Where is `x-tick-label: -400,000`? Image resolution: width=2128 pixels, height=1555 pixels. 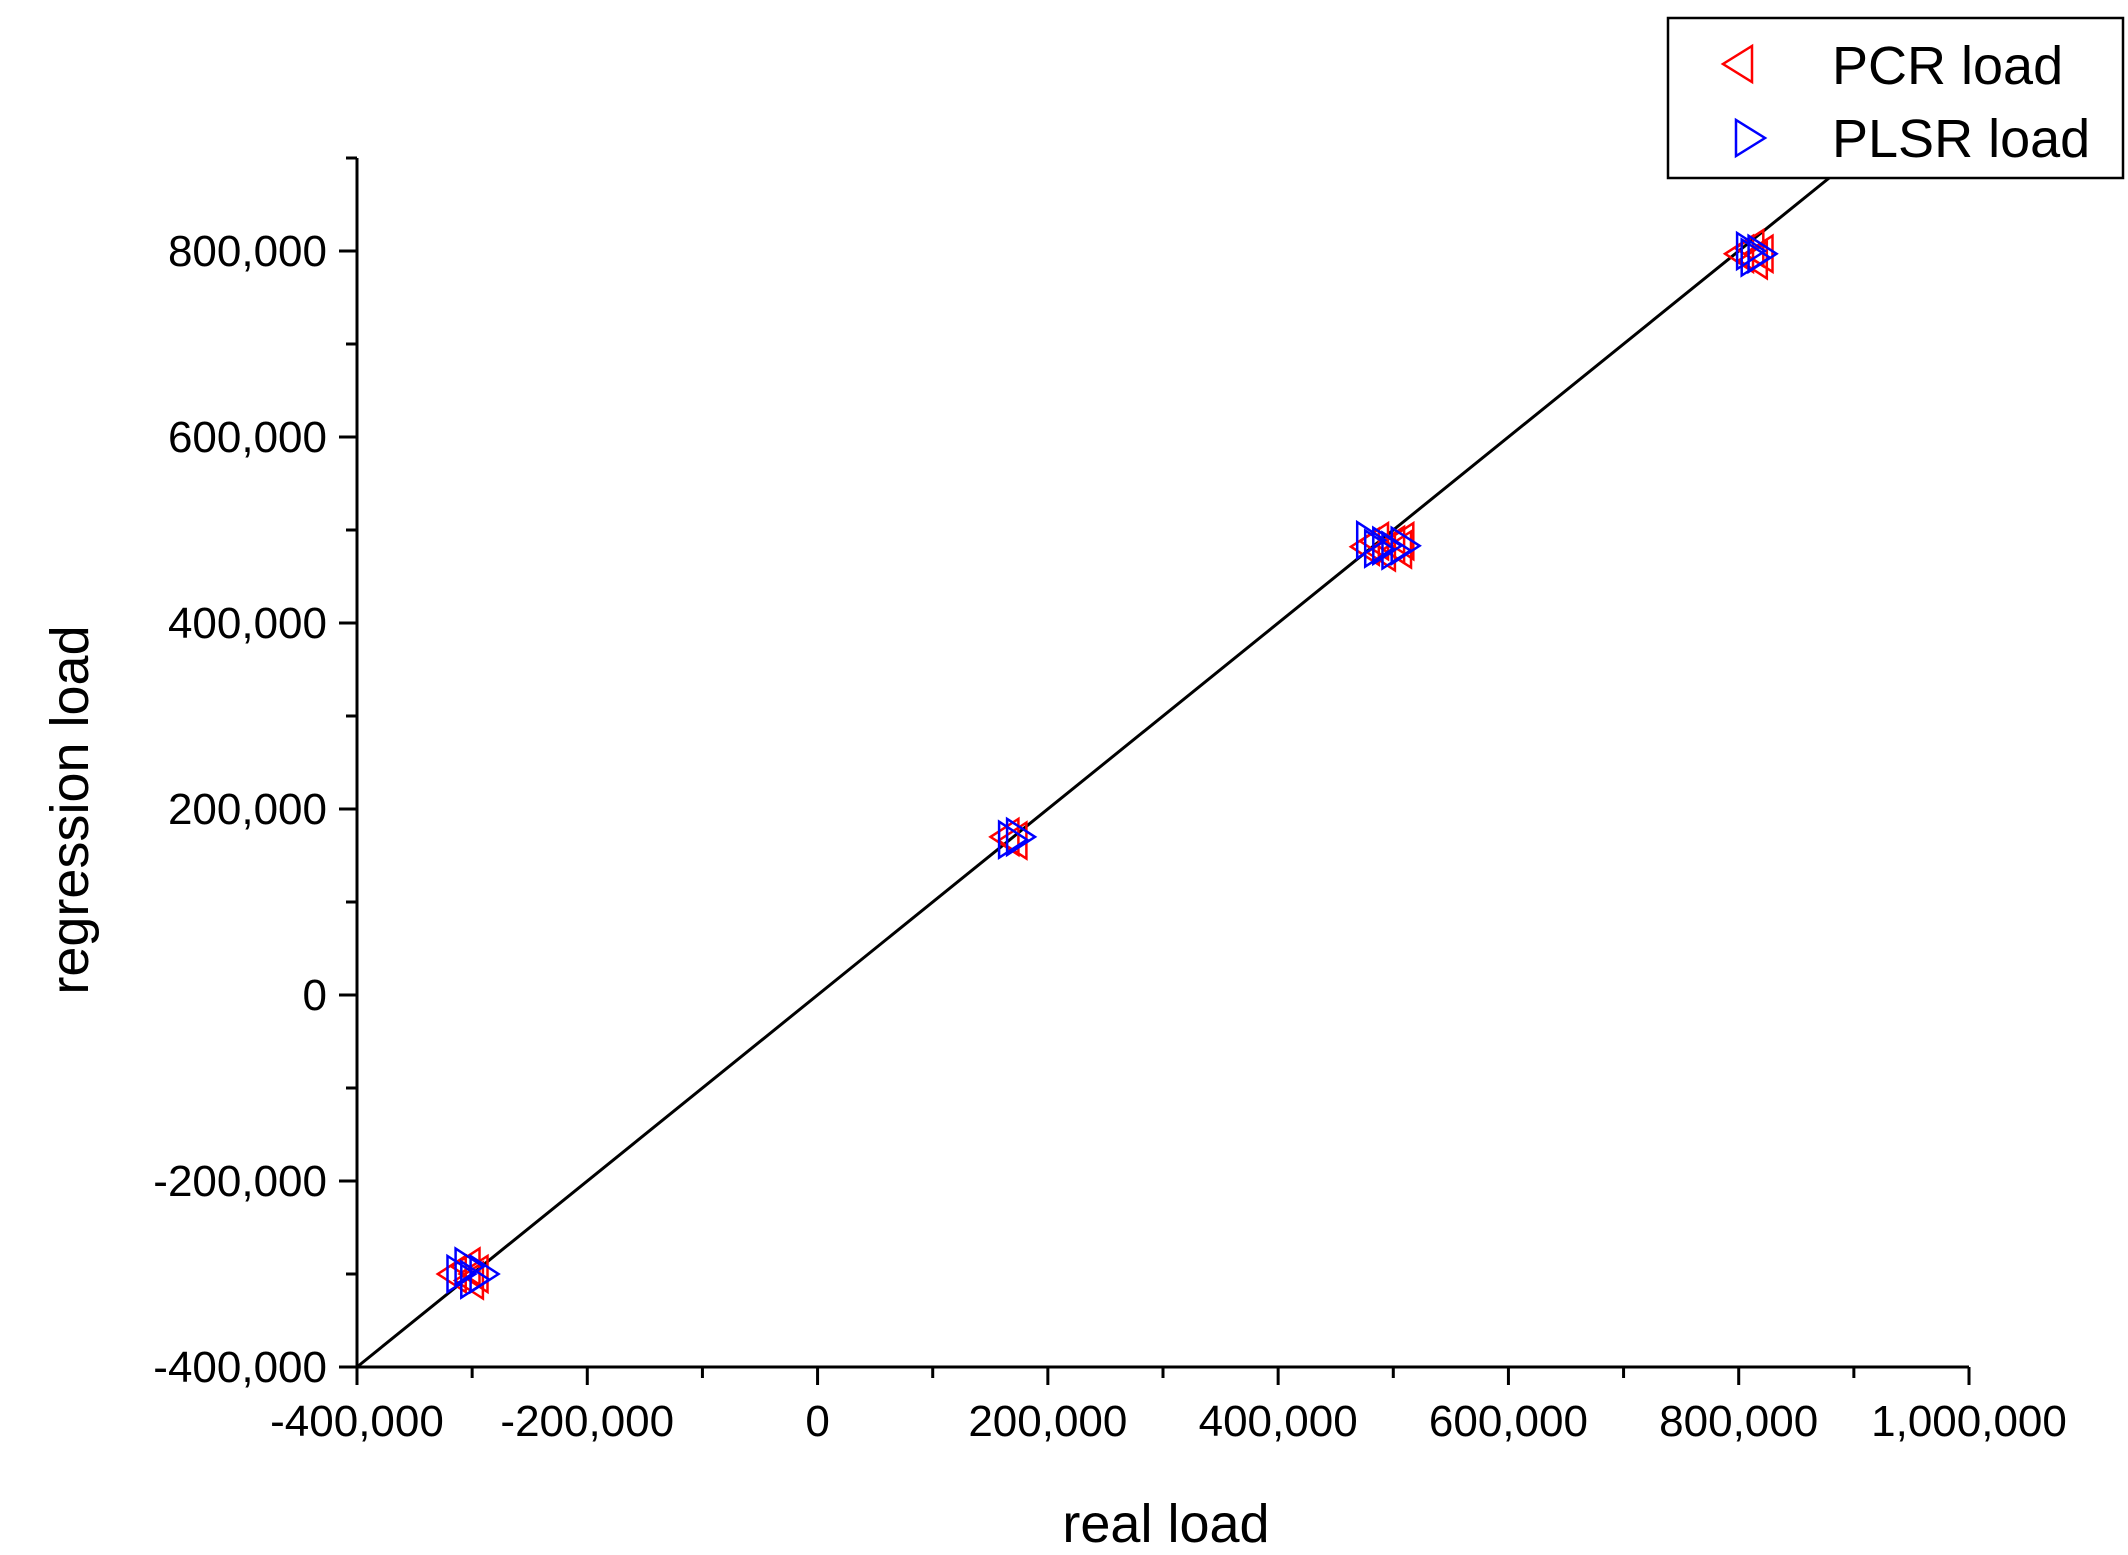
x-tick-label: -400,000 is located at coordinates (357, 1421).